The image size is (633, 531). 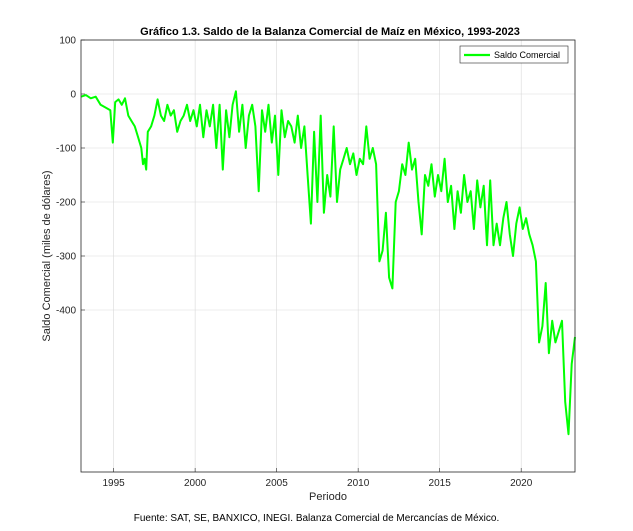 What do you see at coordinates (70, 176) in the screenshot?
I see `y-axis: 100 0 -100 -200 -300 -400` at bounding box center [70, 176].